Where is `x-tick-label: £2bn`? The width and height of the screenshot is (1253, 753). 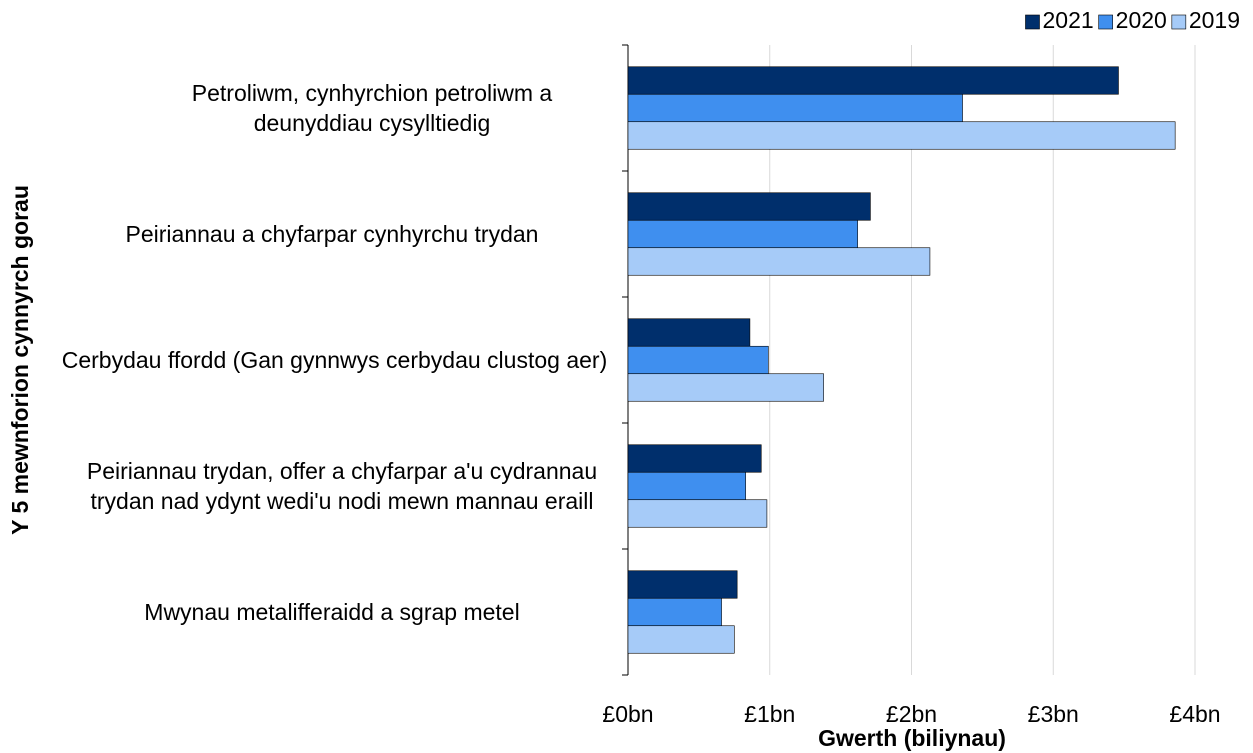
x-tick-label: £2bn is located at coordinates (911, 714).